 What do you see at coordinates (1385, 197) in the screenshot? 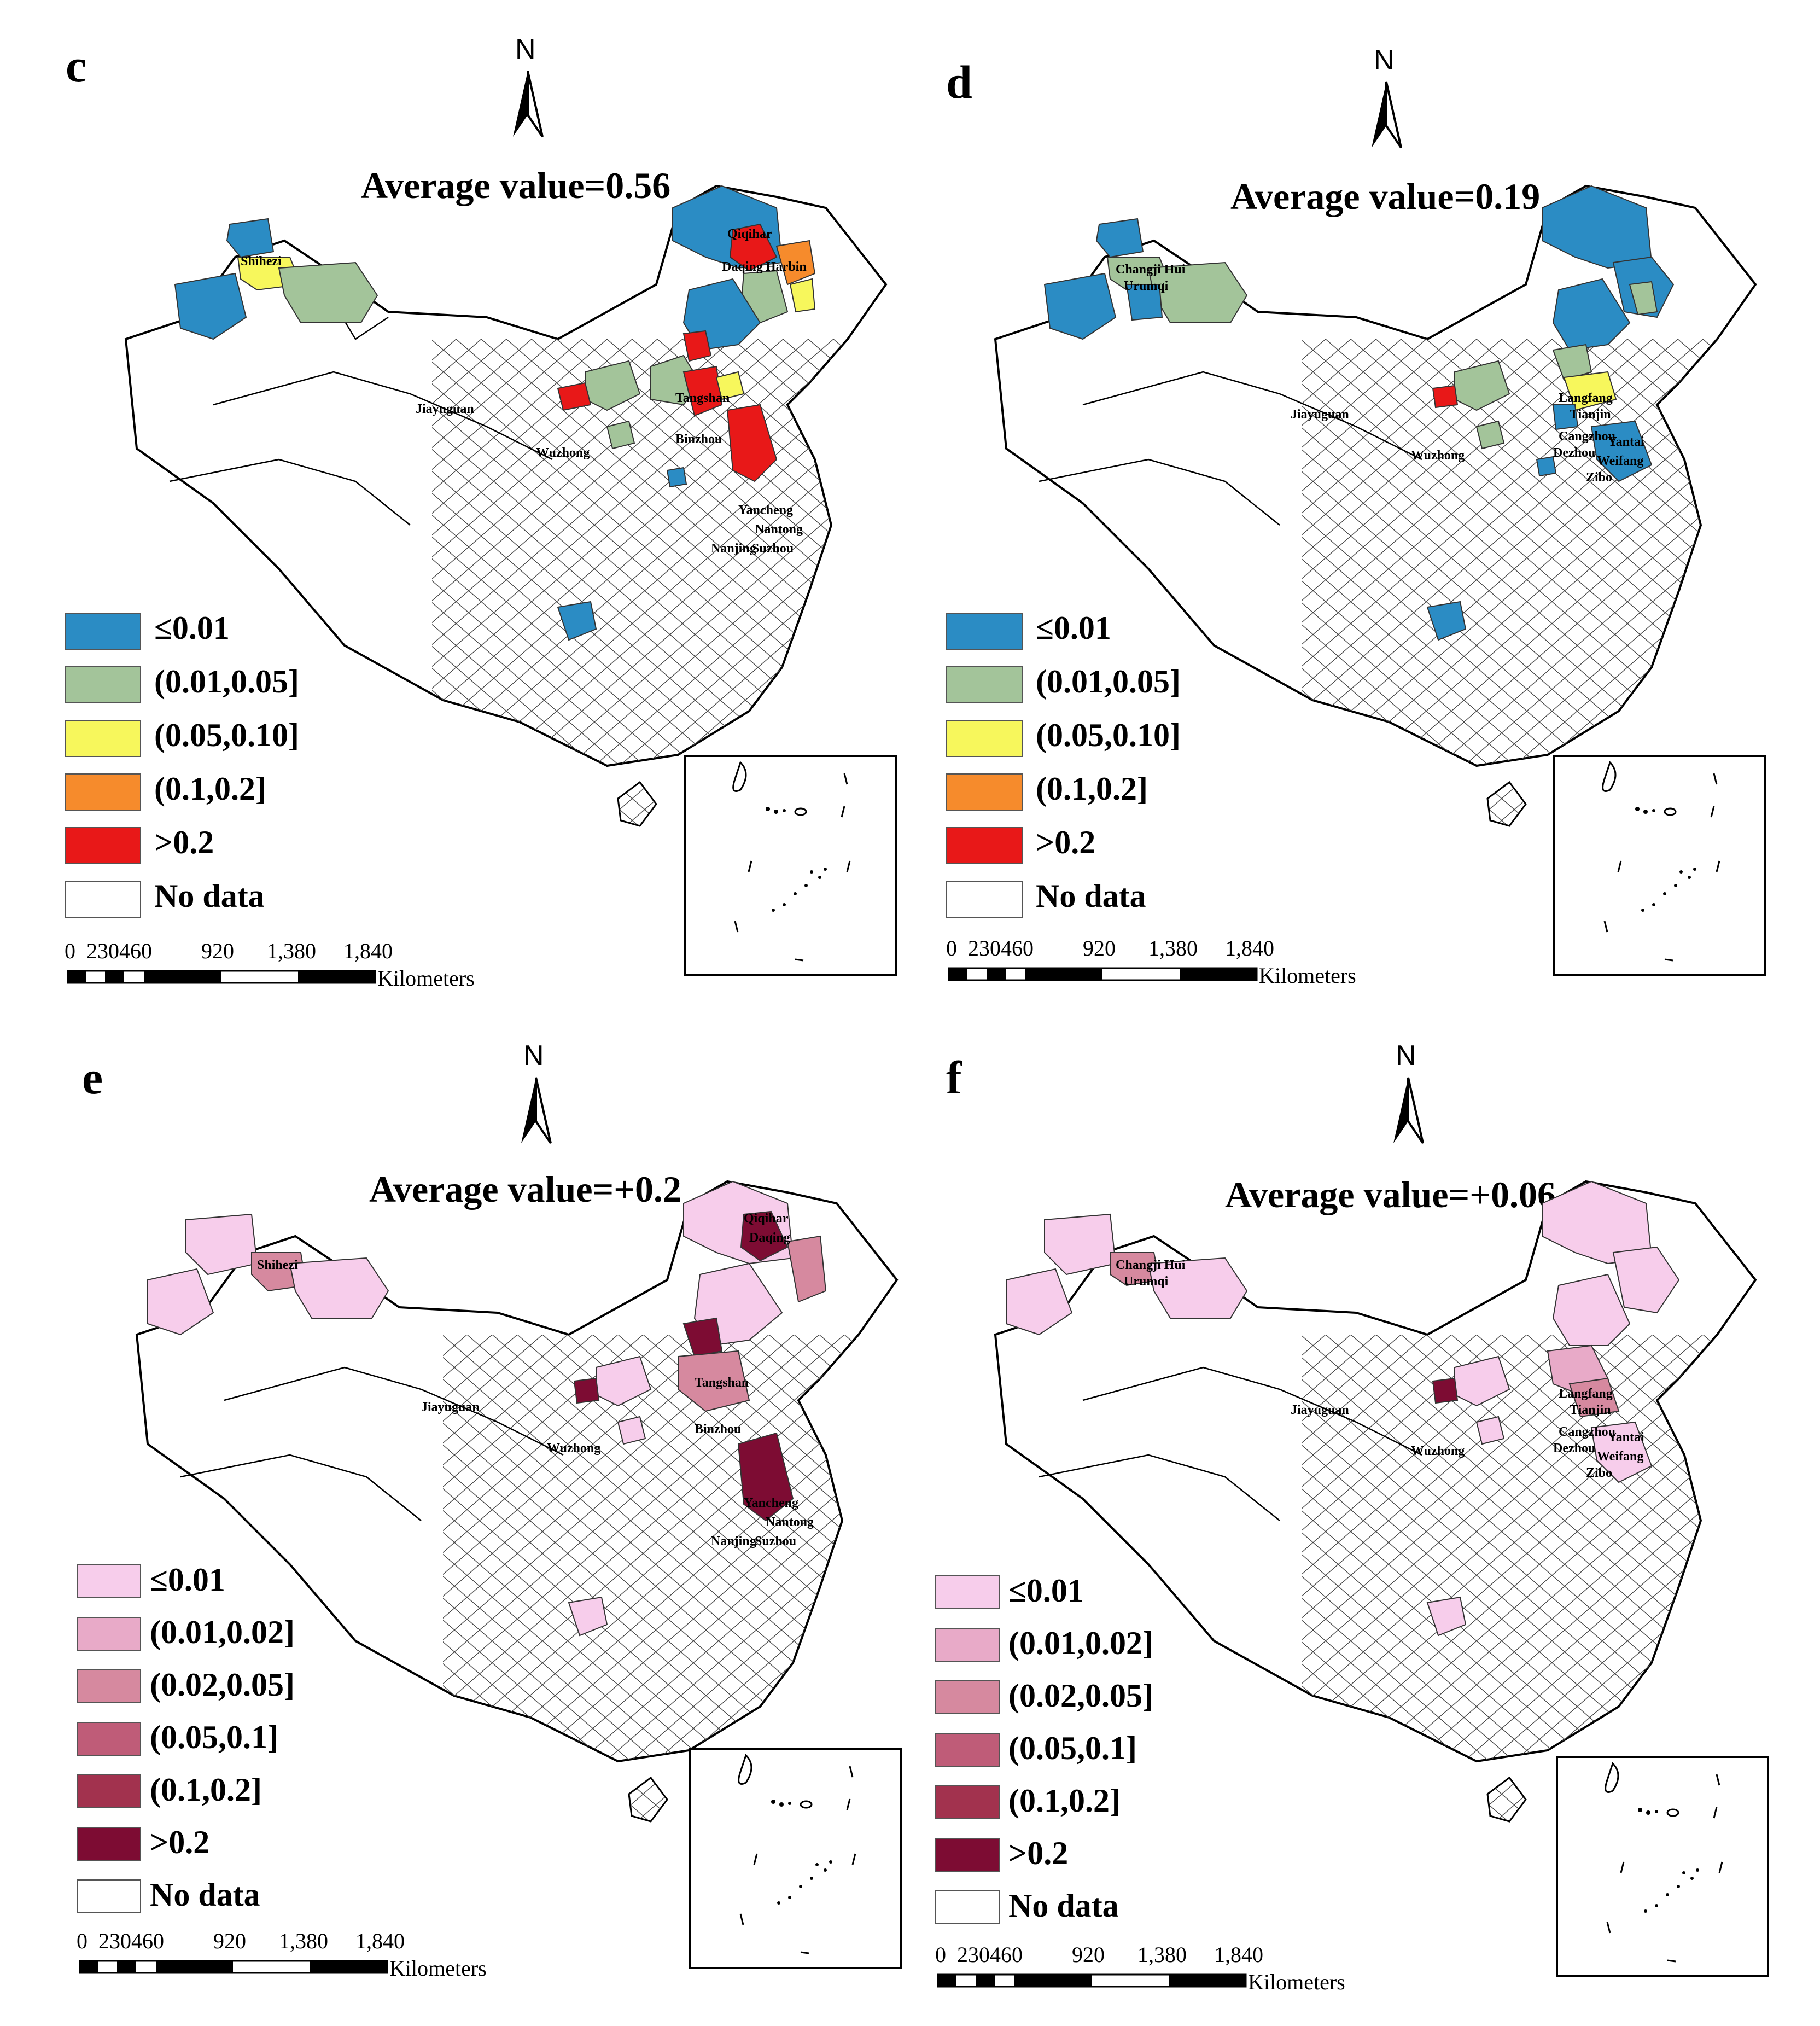
I see `average-value-title: Average value=0.19` at bounding box center [1385, 197].